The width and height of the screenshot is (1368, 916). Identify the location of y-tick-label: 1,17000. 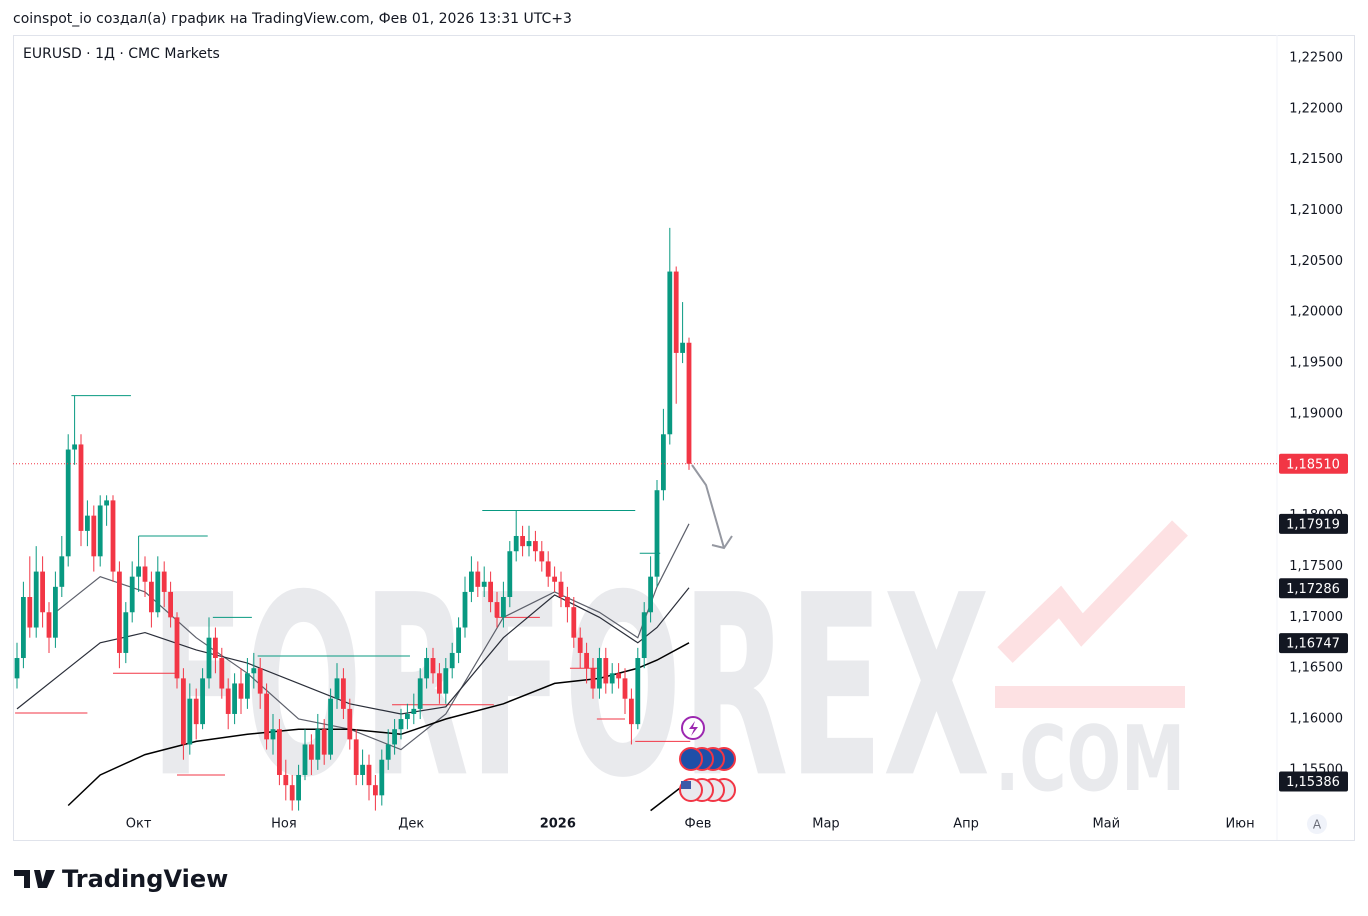
(1316, 617).